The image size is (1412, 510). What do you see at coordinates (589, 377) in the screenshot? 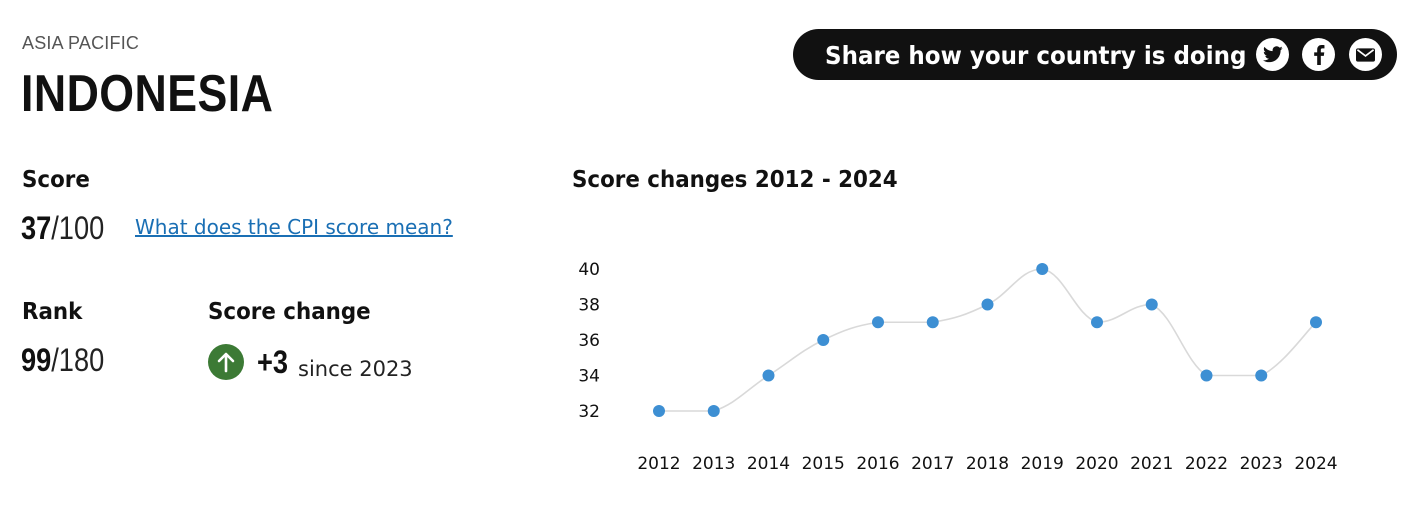
I see `y-tick-label: 34` at bounding box center [589, 377].